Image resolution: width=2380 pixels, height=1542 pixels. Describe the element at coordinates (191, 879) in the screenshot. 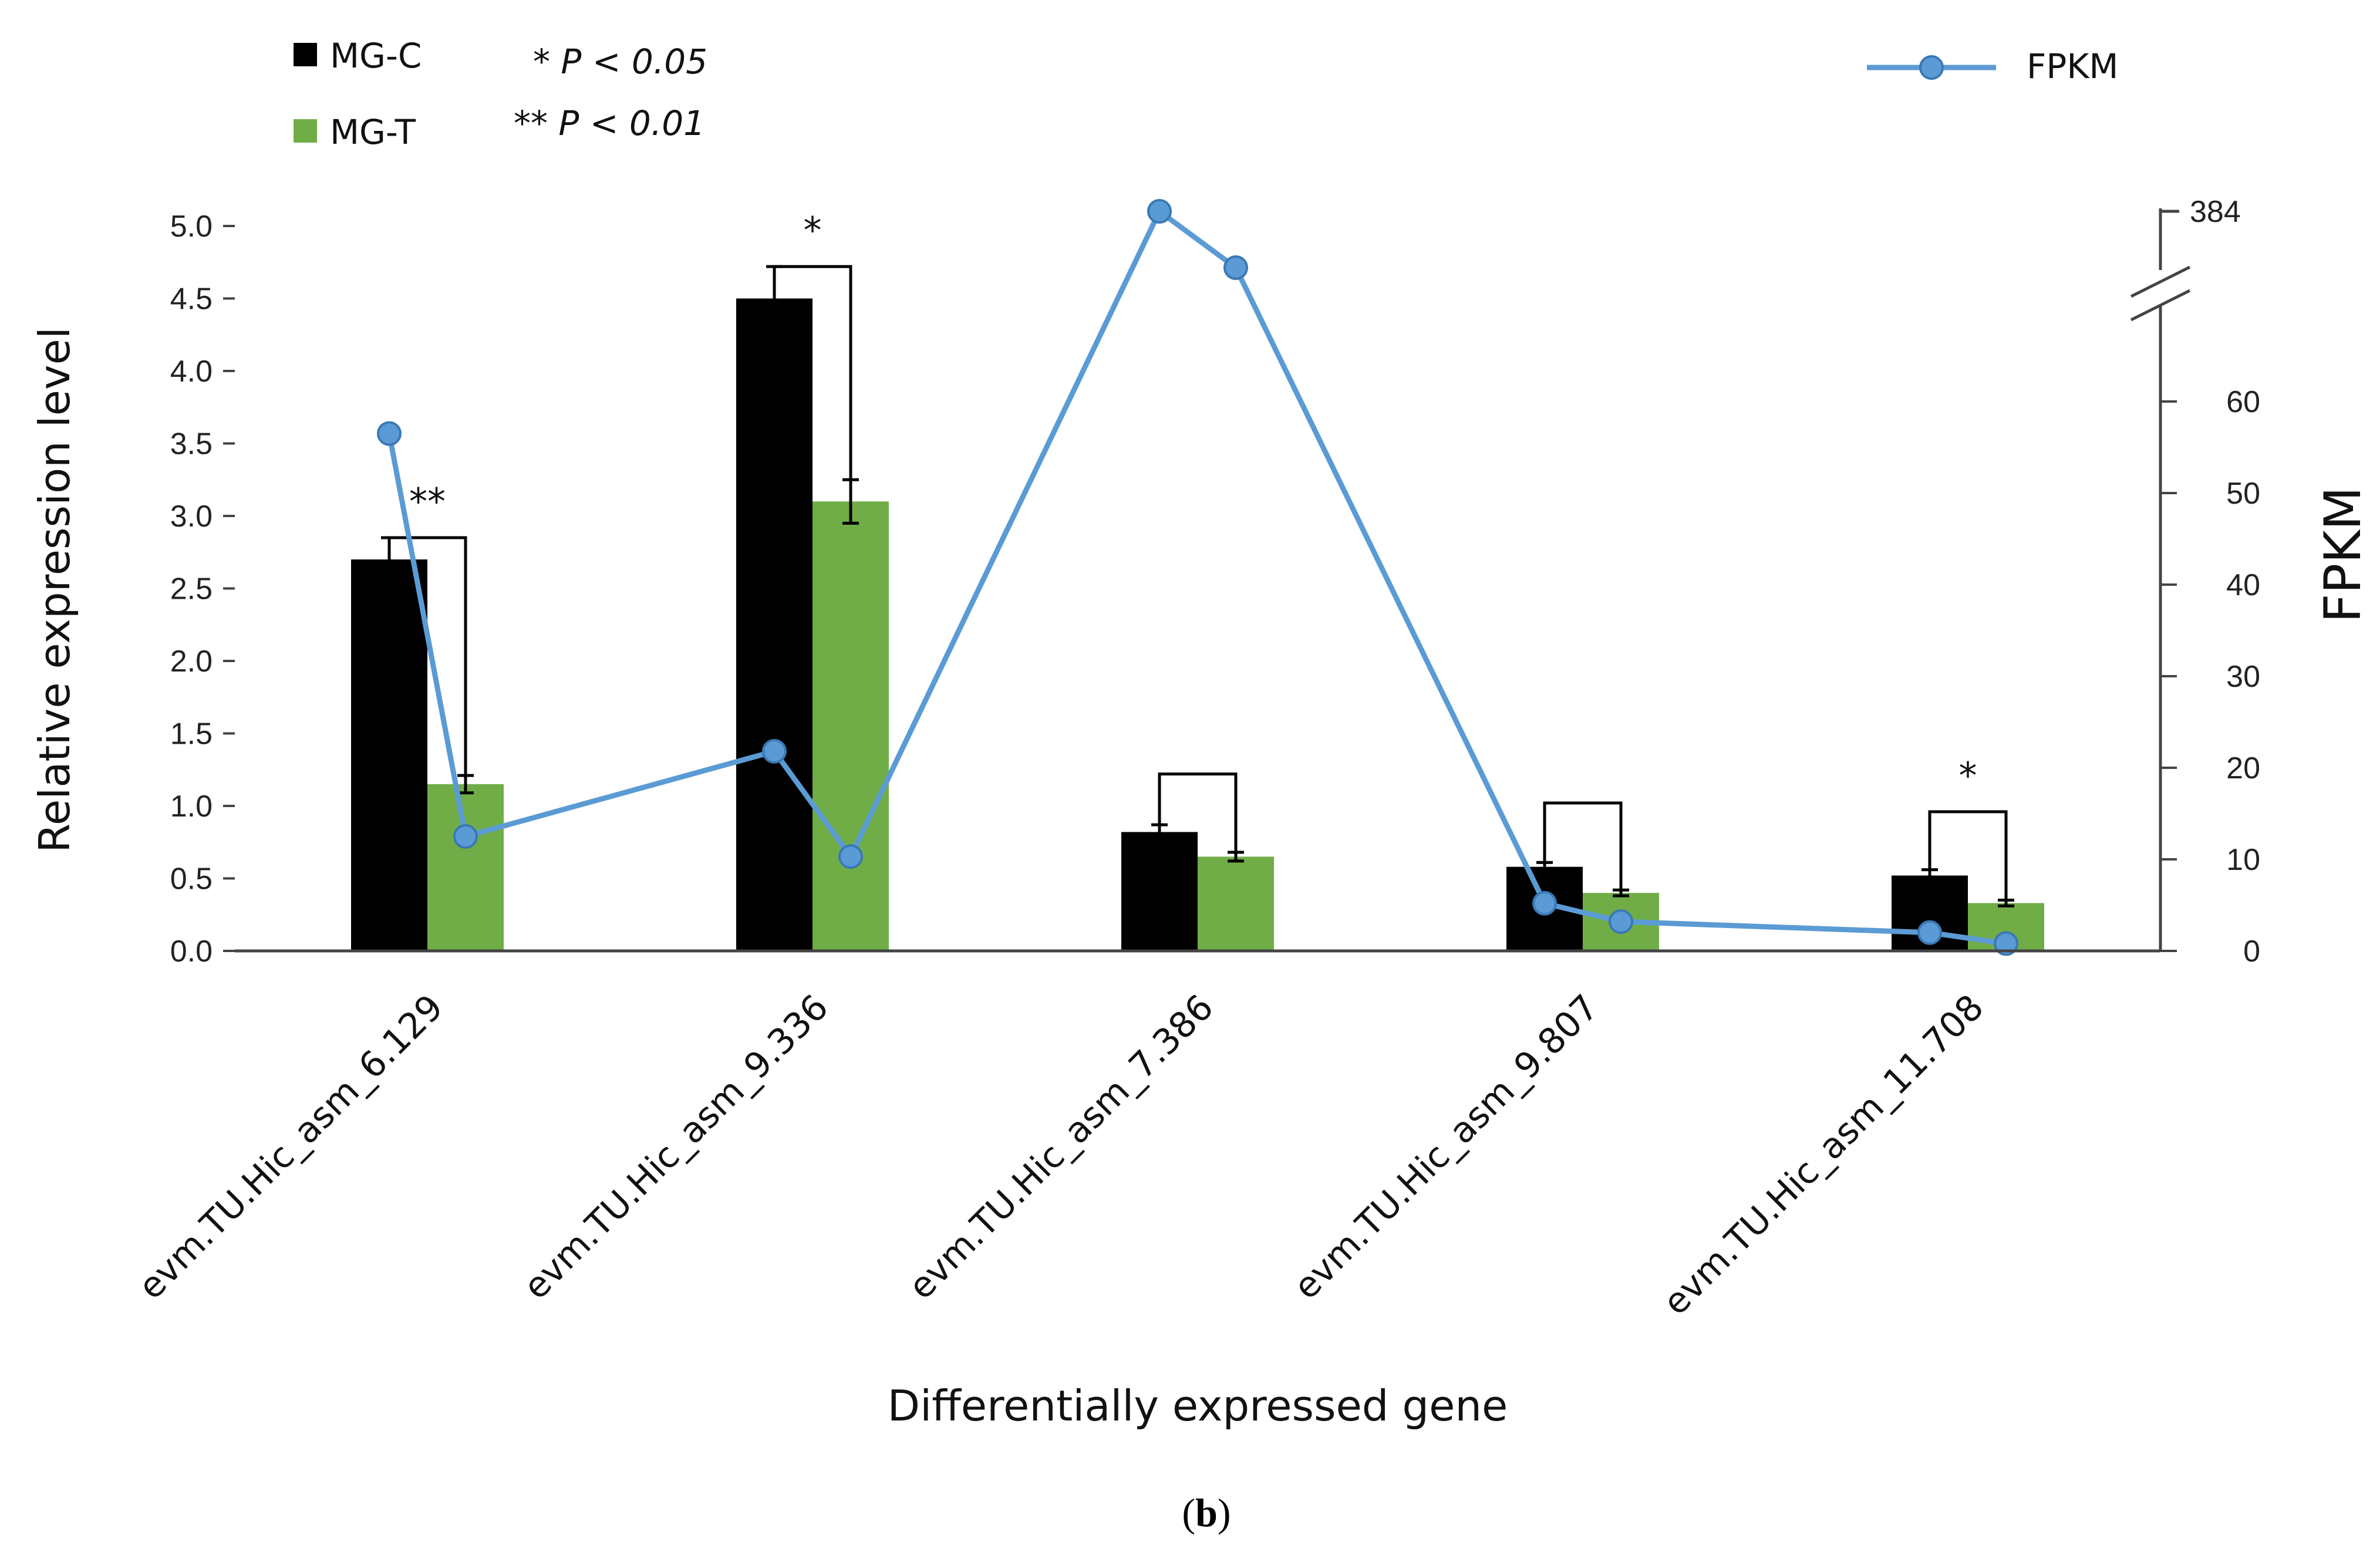

I see `left-axis-tick-label: 0.5` at that location.